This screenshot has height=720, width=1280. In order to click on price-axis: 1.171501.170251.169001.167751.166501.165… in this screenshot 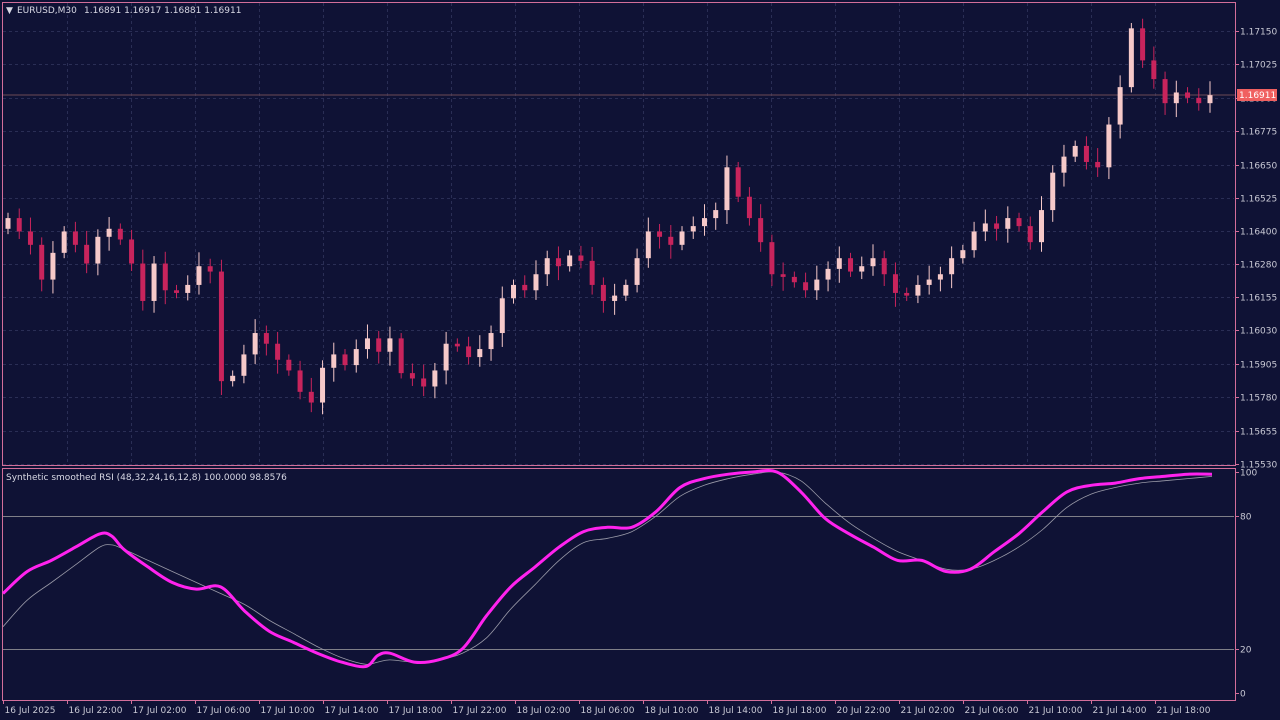, I will do `click(1256, 249)`.